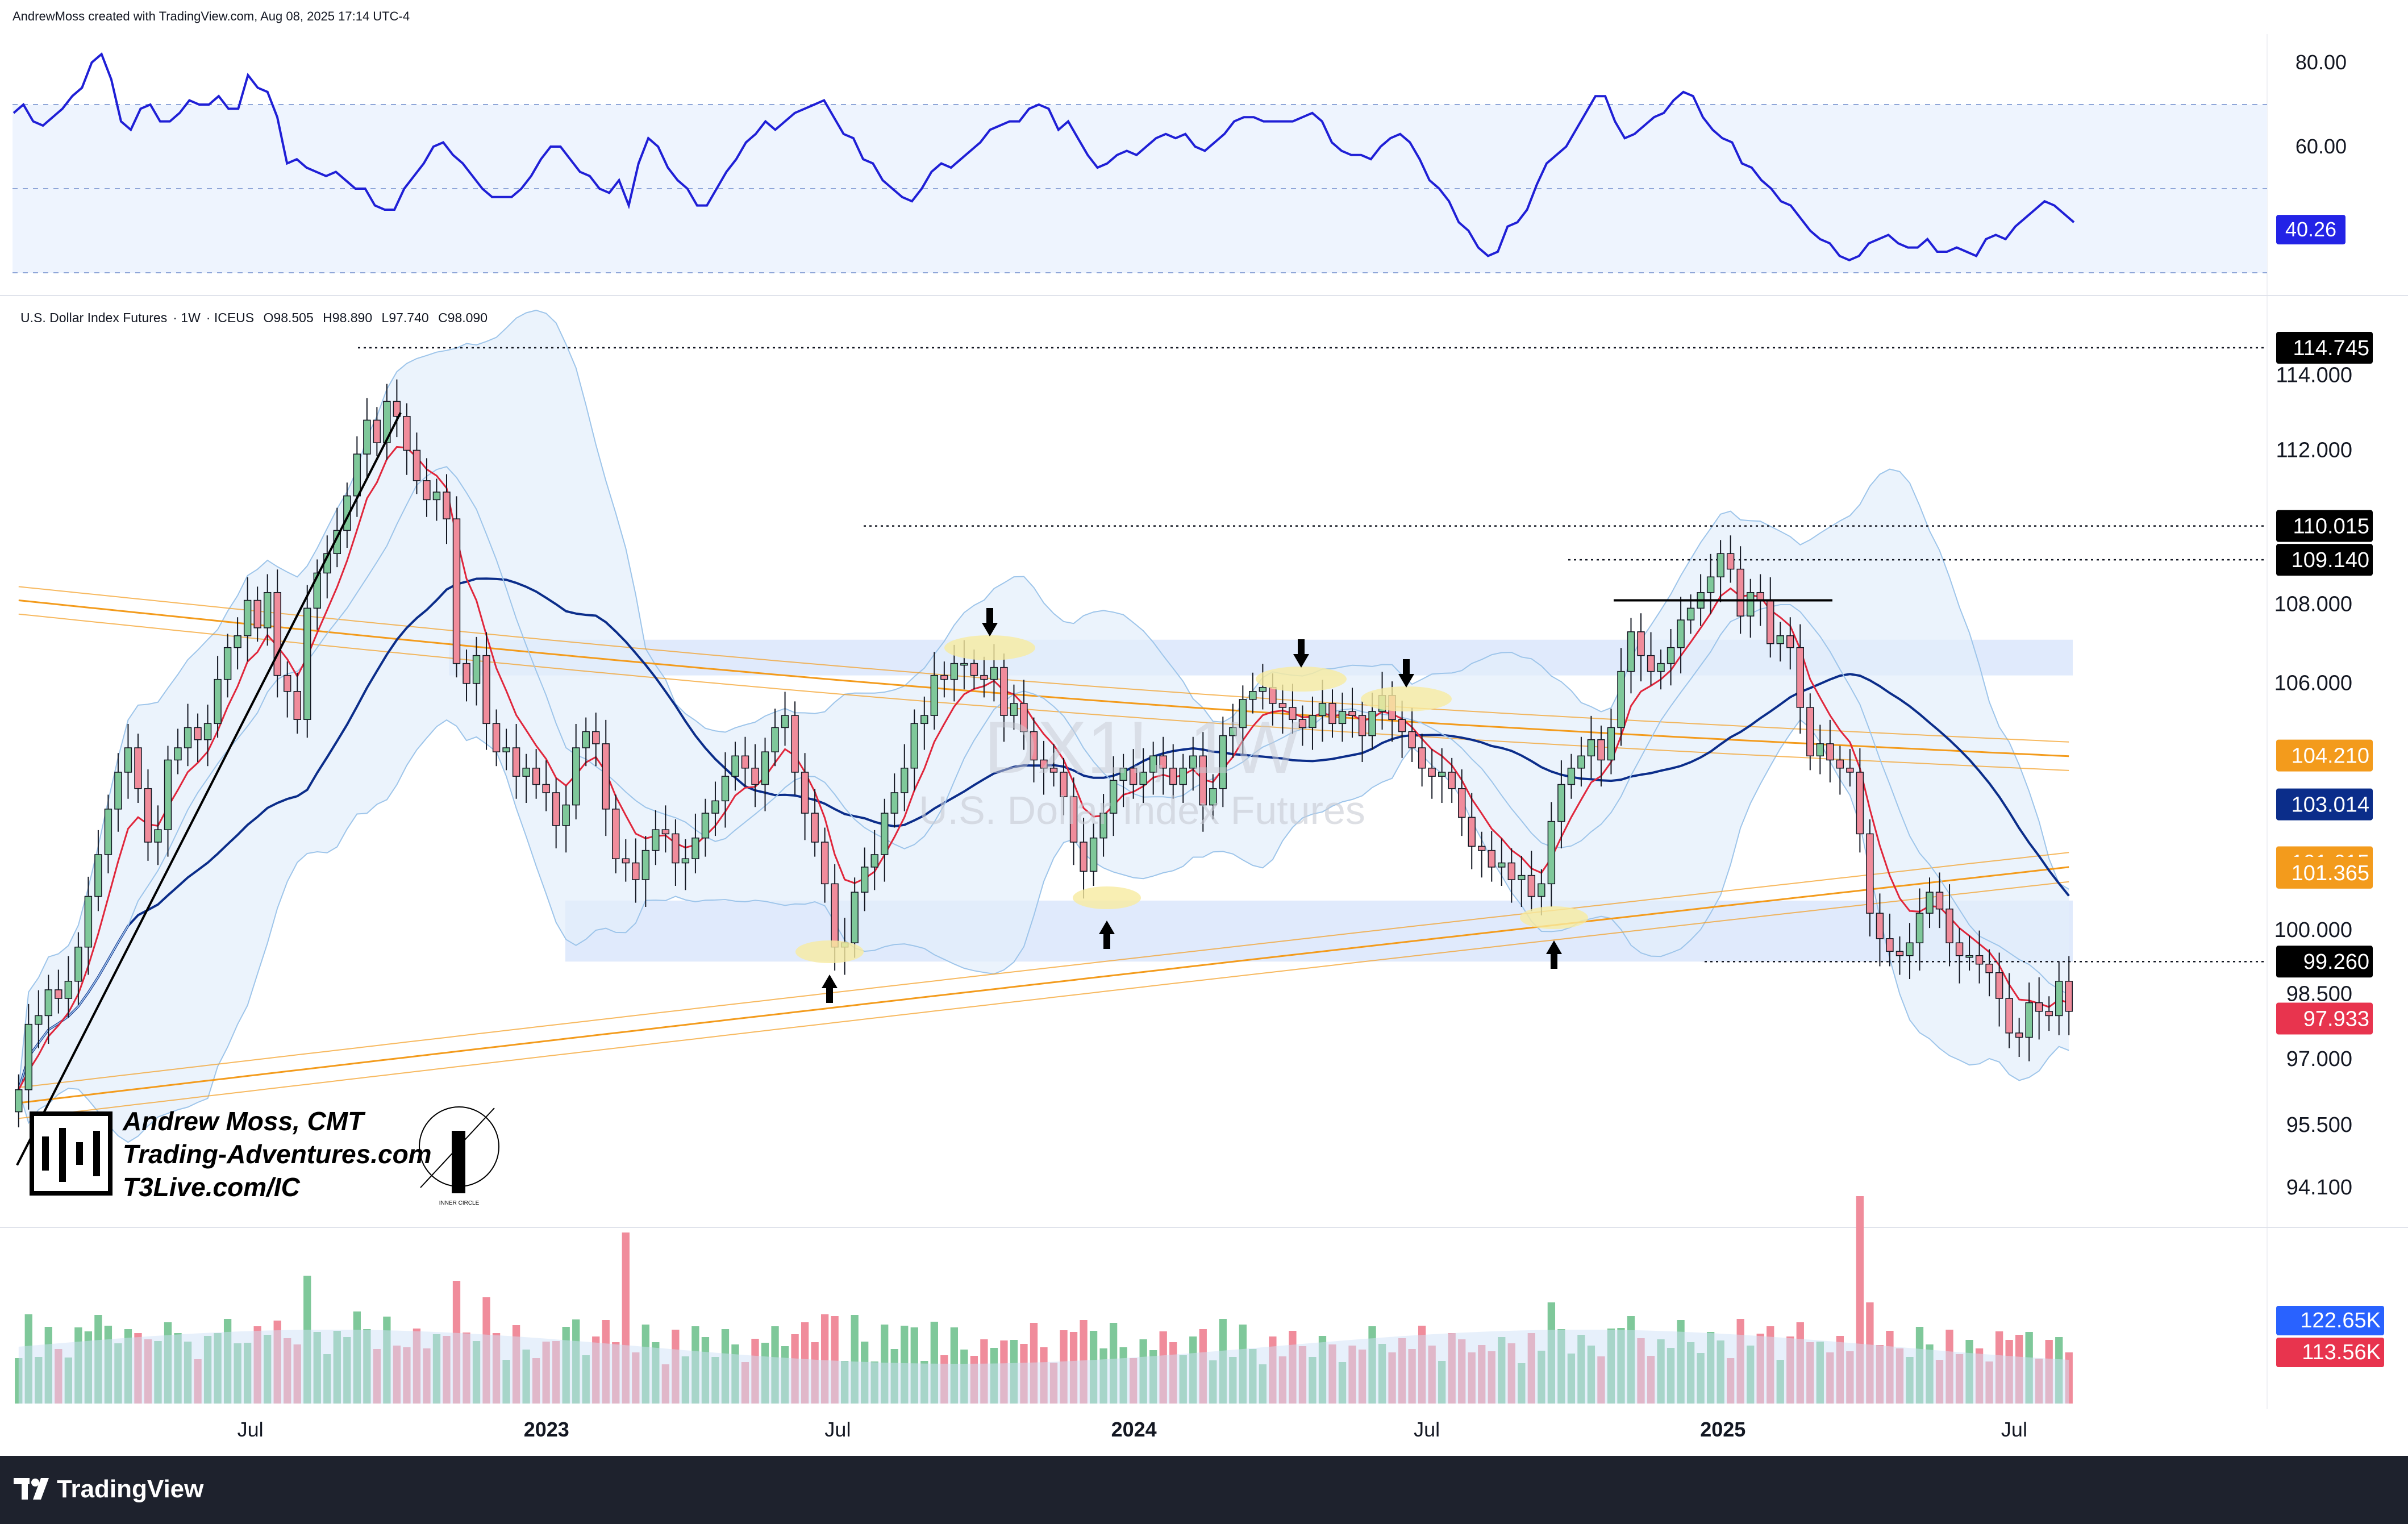 Image resolution: width=2408 pixels, height=1524 pixels. I want to click on price-tag-label: 97.933, so click(2324, 1018).